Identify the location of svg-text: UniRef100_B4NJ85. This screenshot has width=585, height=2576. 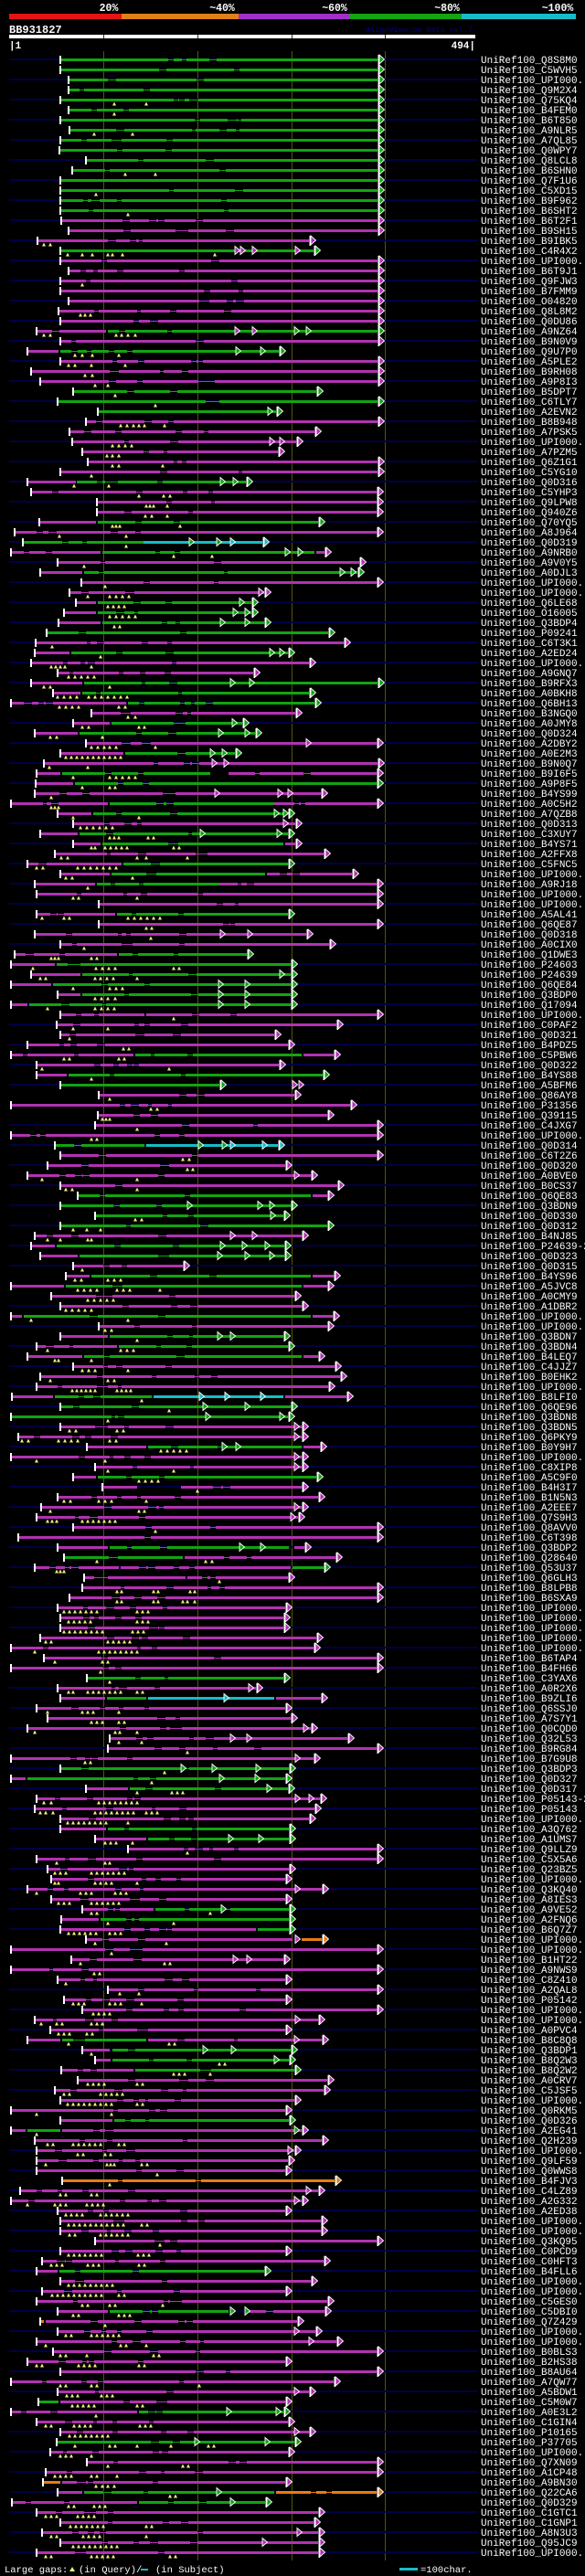
(530, 1237).